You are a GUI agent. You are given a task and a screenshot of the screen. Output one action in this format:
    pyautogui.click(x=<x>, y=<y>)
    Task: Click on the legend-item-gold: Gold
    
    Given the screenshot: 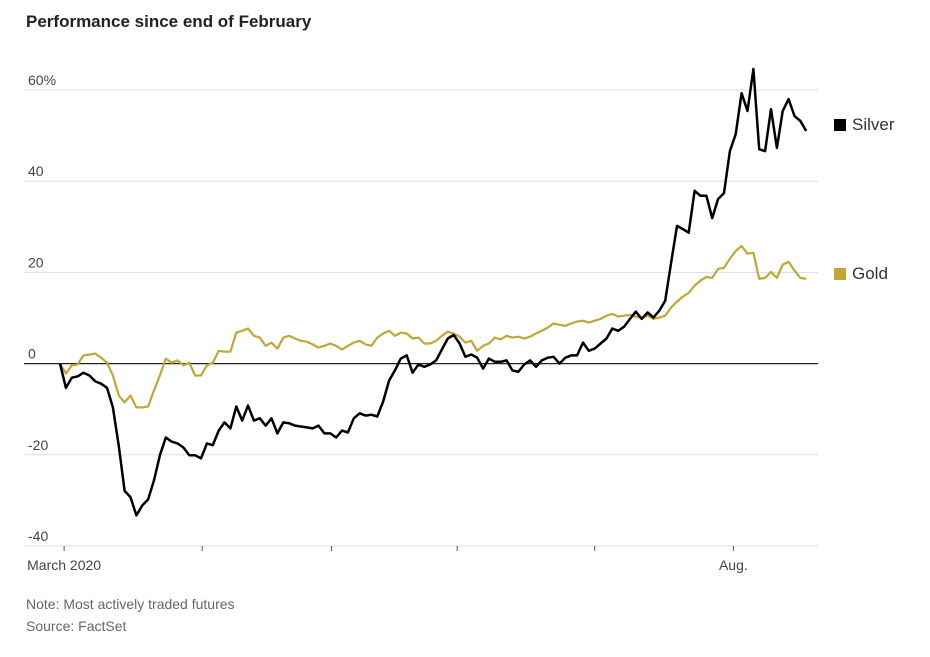 What is the action you would take?
    pyautogui.click(x=861, y=274)
    